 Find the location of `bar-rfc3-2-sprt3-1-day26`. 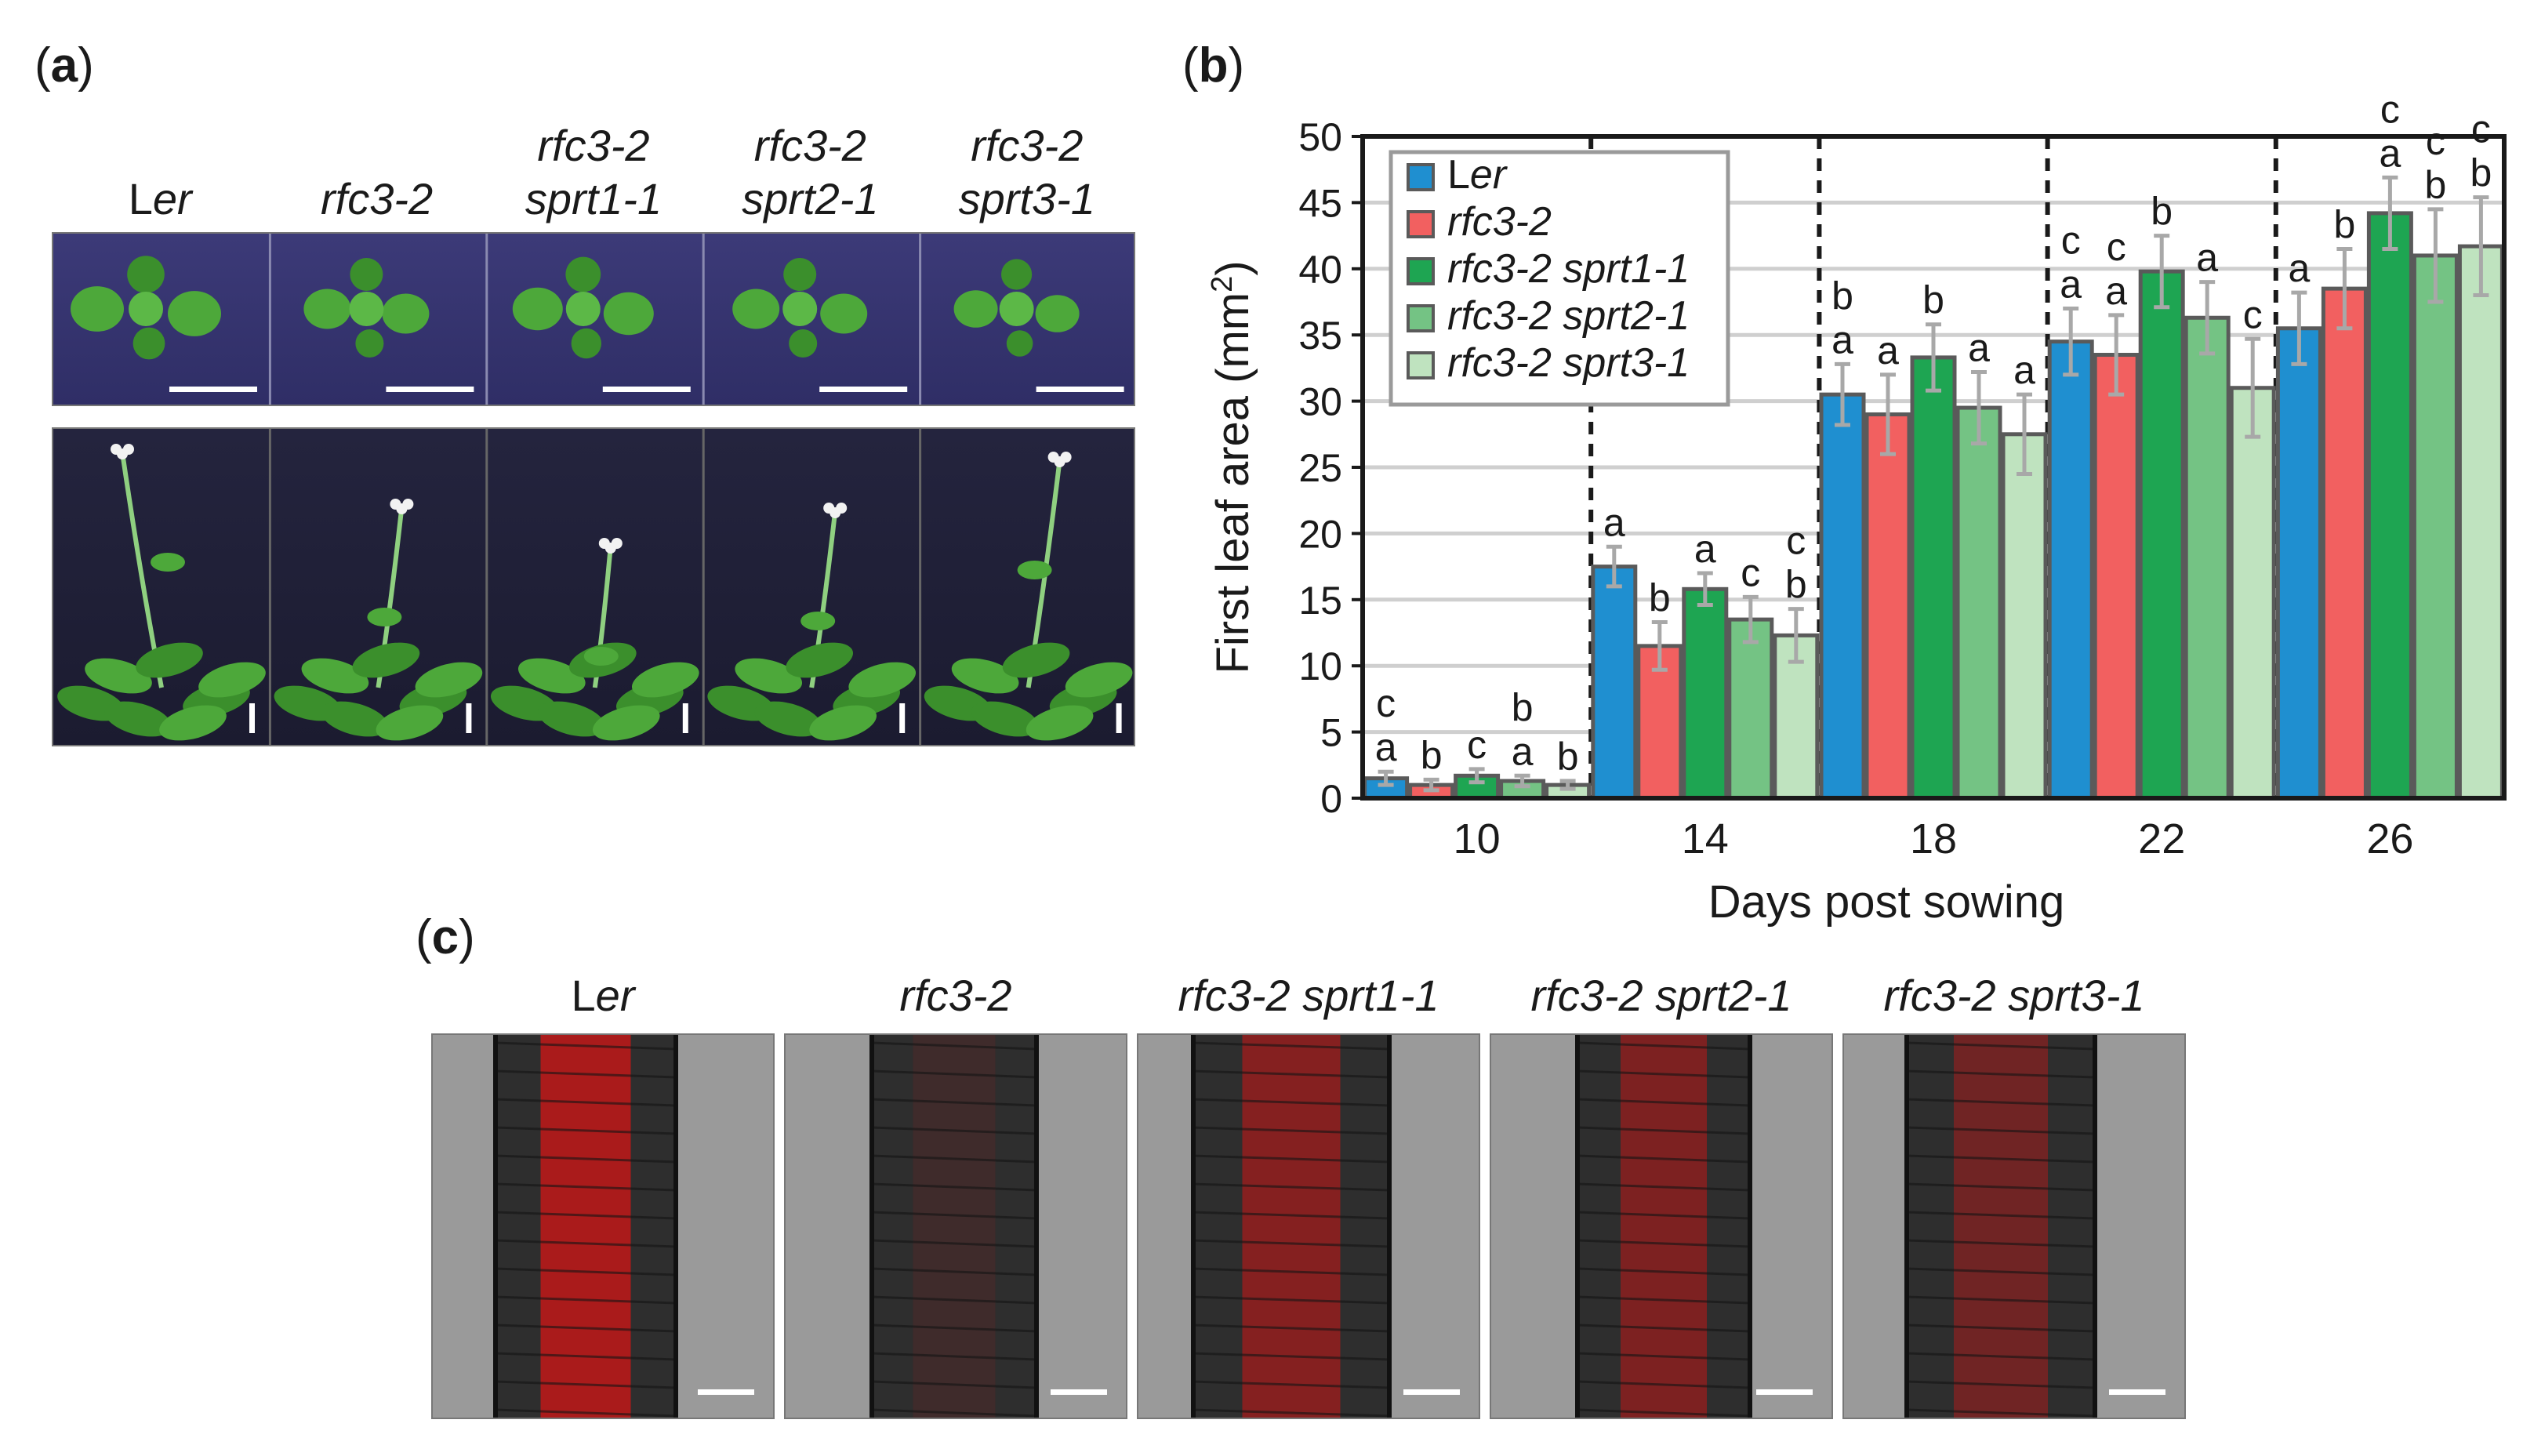

bar-rfc3-2-sprt3-1-day26 is located at coordinates (2480, 522).